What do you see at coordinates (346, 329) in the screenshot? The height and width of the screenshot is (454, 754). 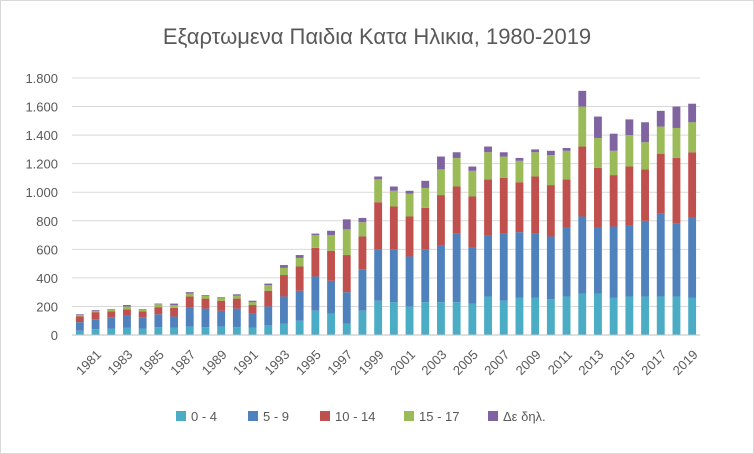 I see `bar-segment-1997-s0` at bounding box center [346, 329].